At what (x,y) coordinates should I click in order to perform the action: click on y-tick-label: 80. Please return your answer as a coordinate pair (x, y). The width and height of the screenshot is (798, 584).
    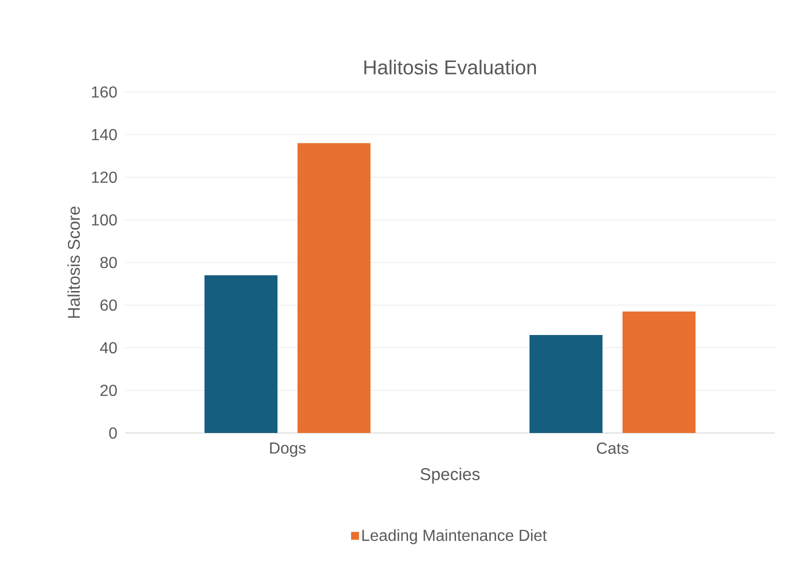
    Looking at the image, I should click on (108, 262).